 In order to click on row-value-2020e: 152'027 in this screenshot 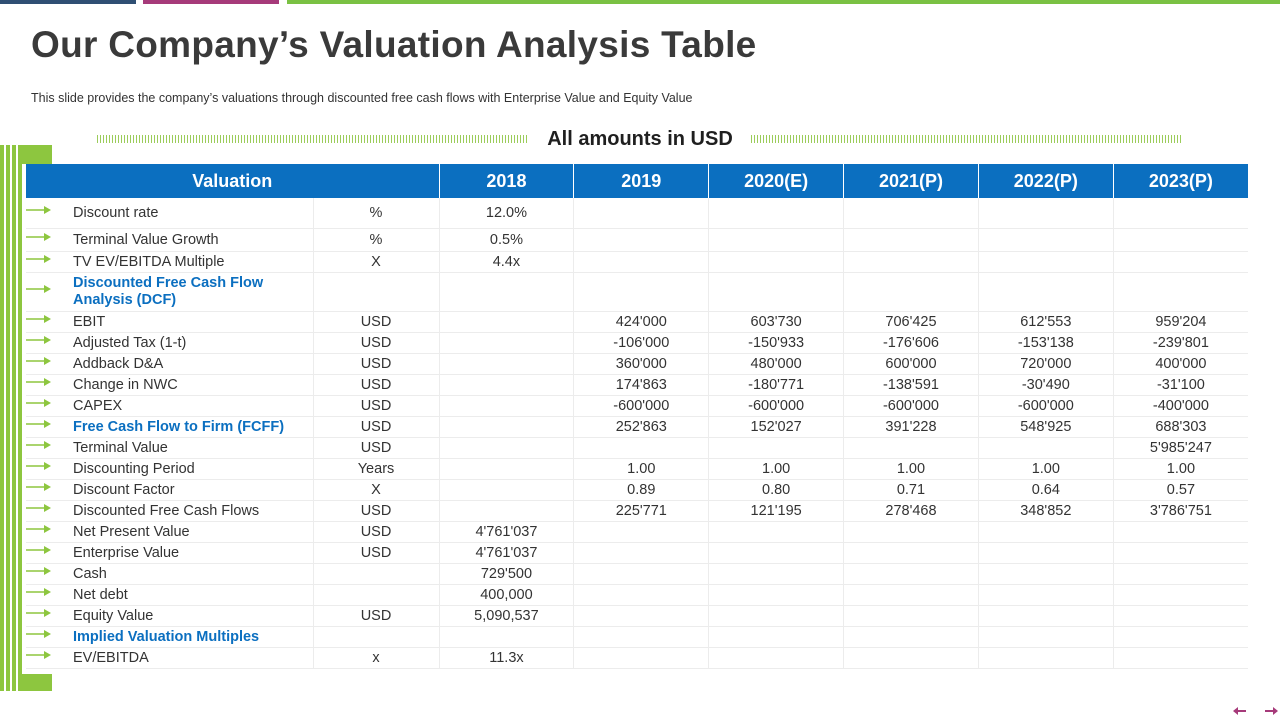, I will do `click(776, 427)`.